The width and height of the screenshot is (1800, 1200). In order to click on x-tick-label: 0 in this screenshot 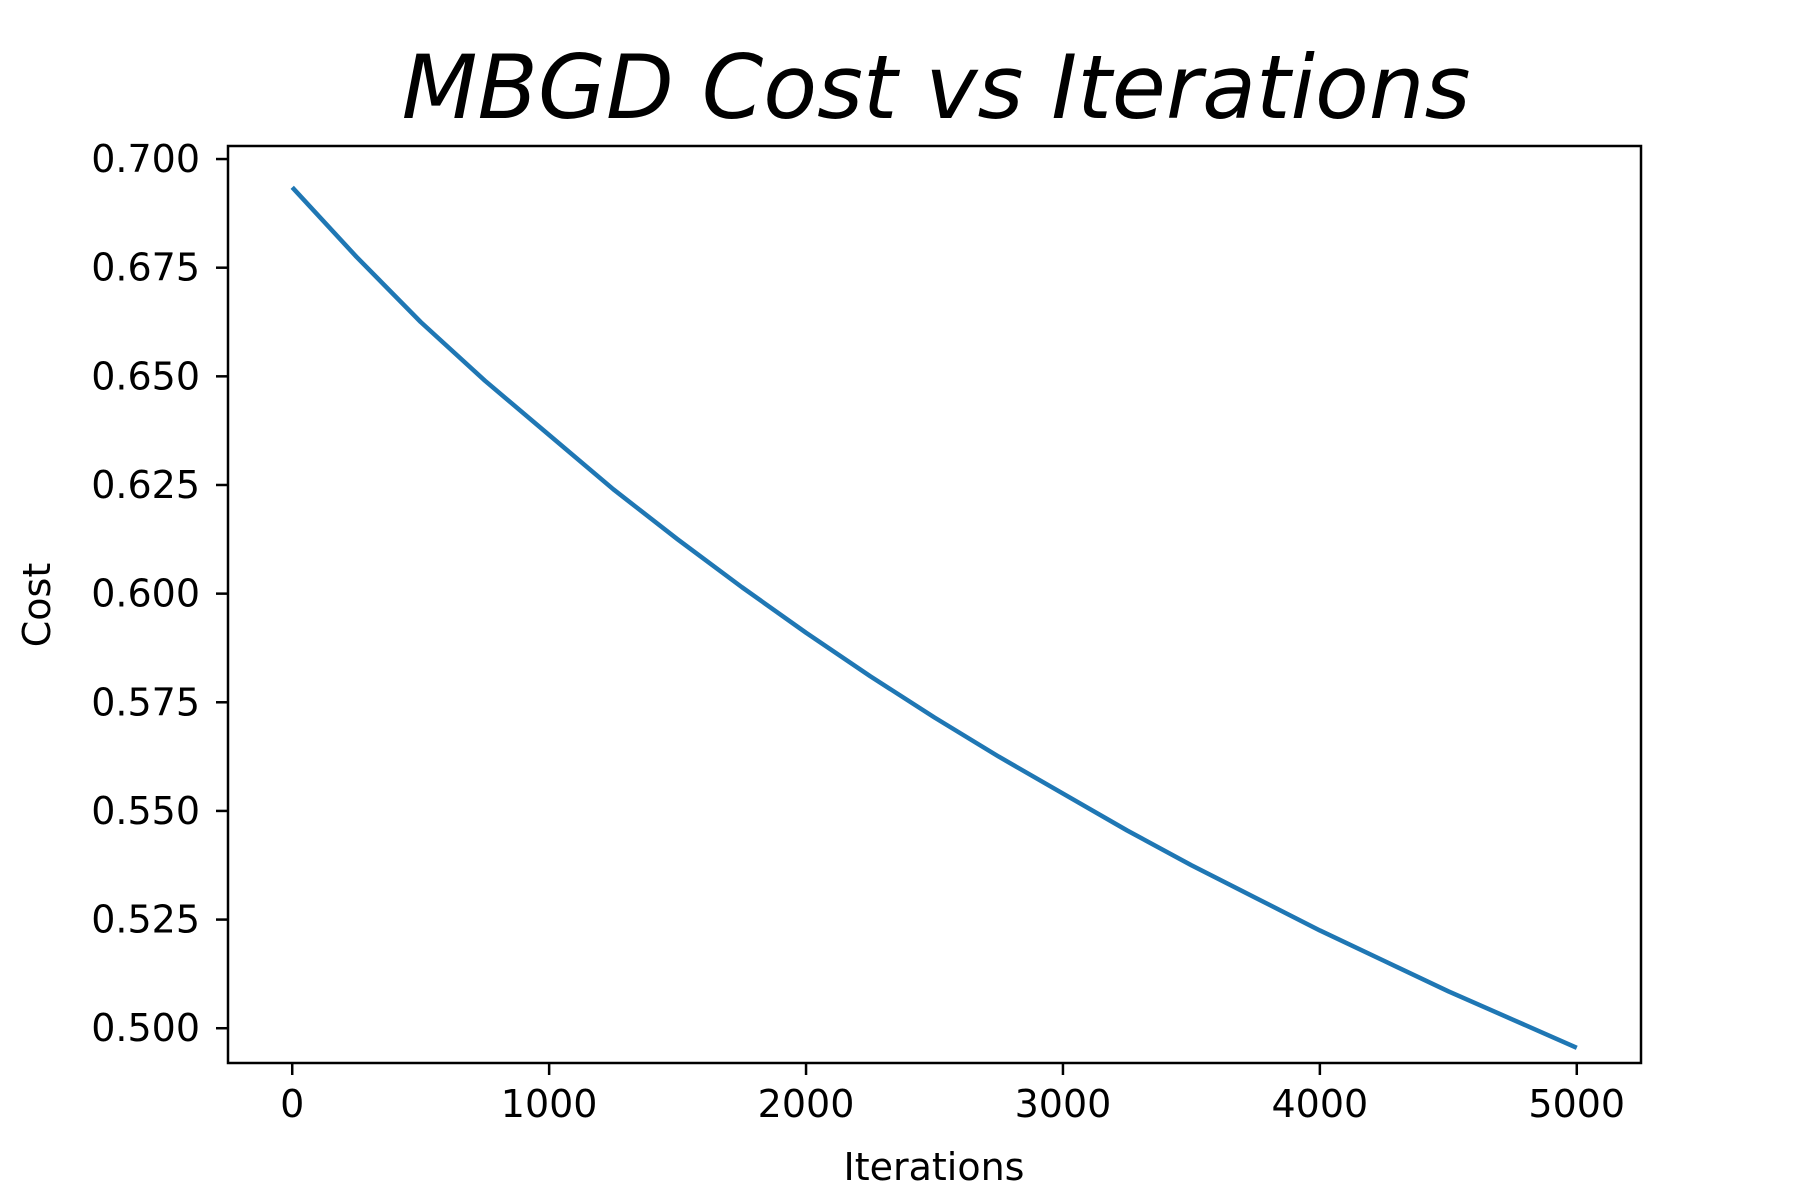, I will do `click(292, 1104)`.